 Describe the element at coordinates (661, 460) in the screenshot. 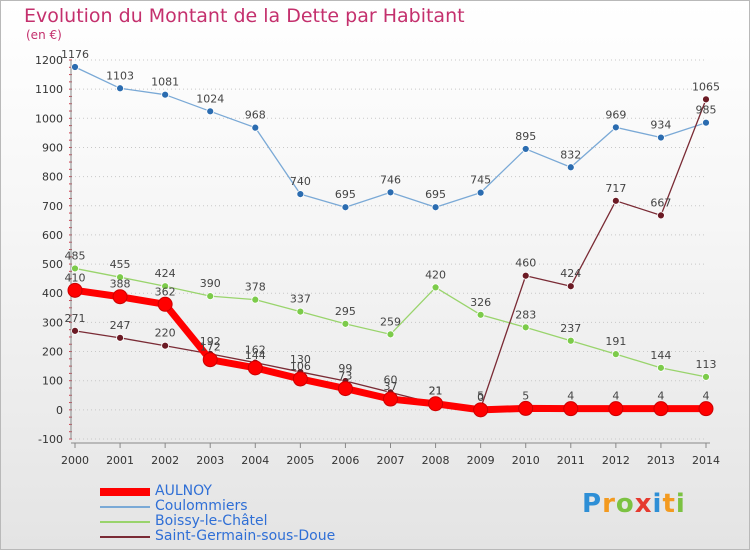

I see `x-tick-label: 2013` at that location.